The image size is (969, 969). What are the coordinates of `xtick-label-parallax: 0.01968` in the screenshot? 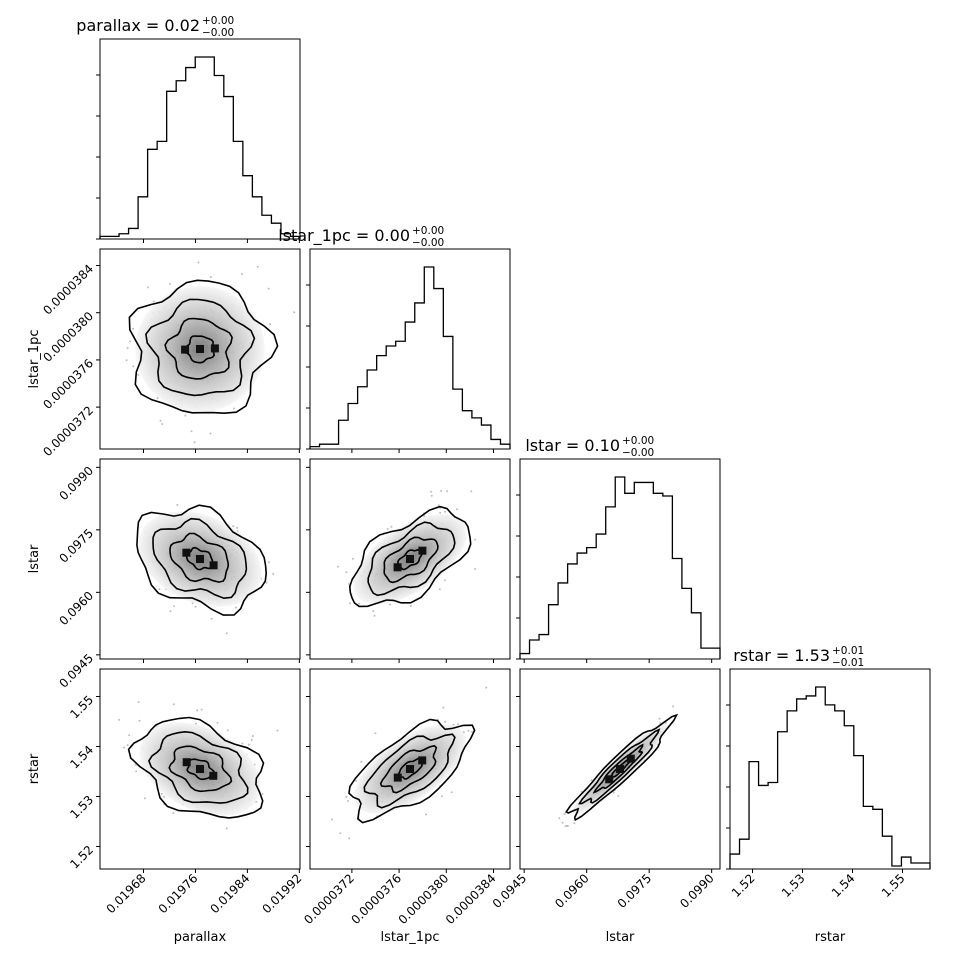 It's located at (126, 893).